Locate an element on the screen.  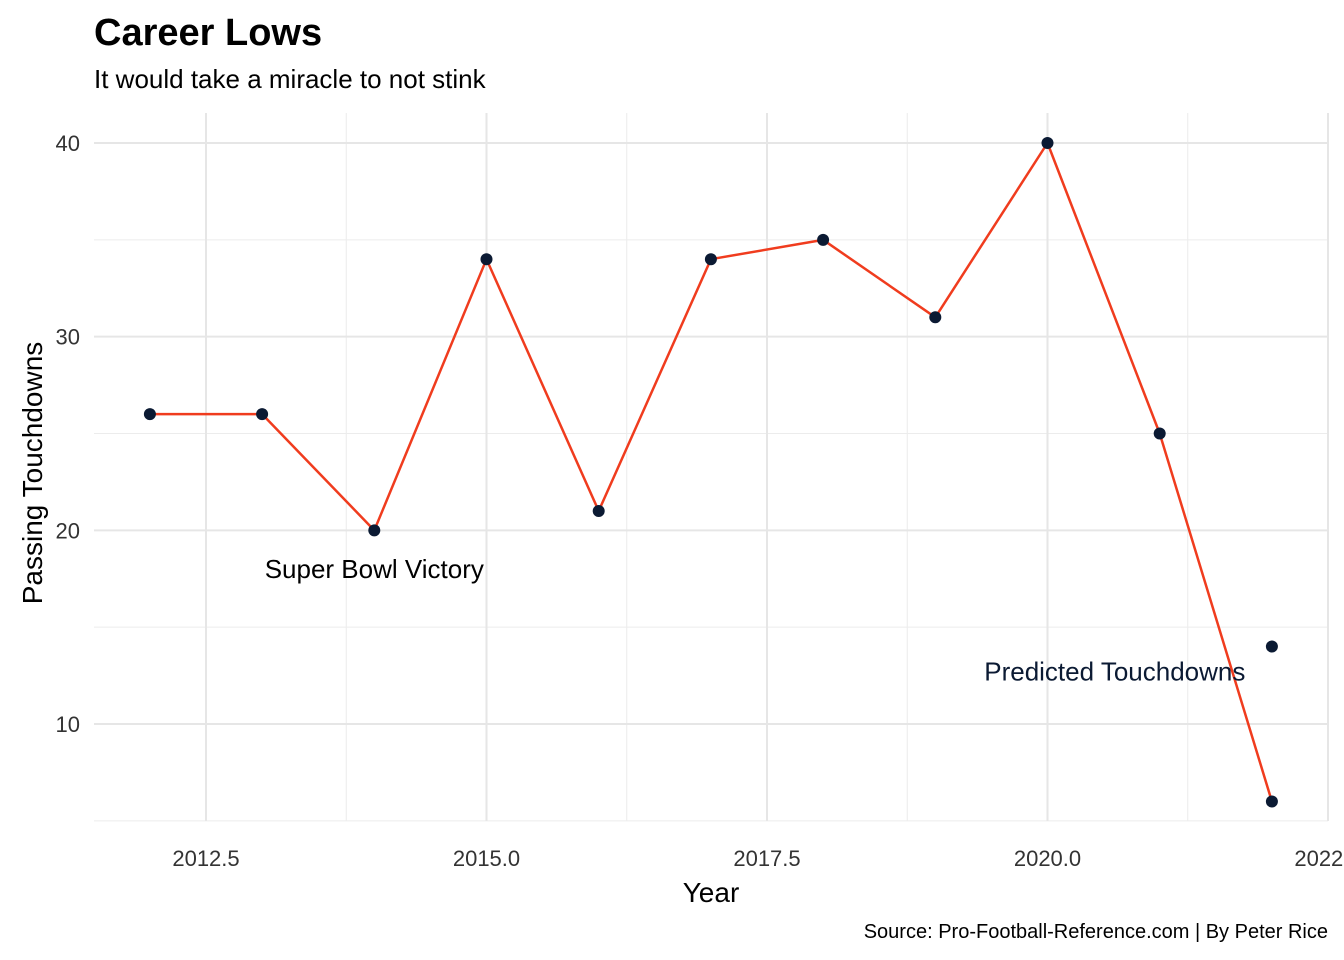
annotation-label: Predicted Touchdowns is located at coordinates (1114, 672).